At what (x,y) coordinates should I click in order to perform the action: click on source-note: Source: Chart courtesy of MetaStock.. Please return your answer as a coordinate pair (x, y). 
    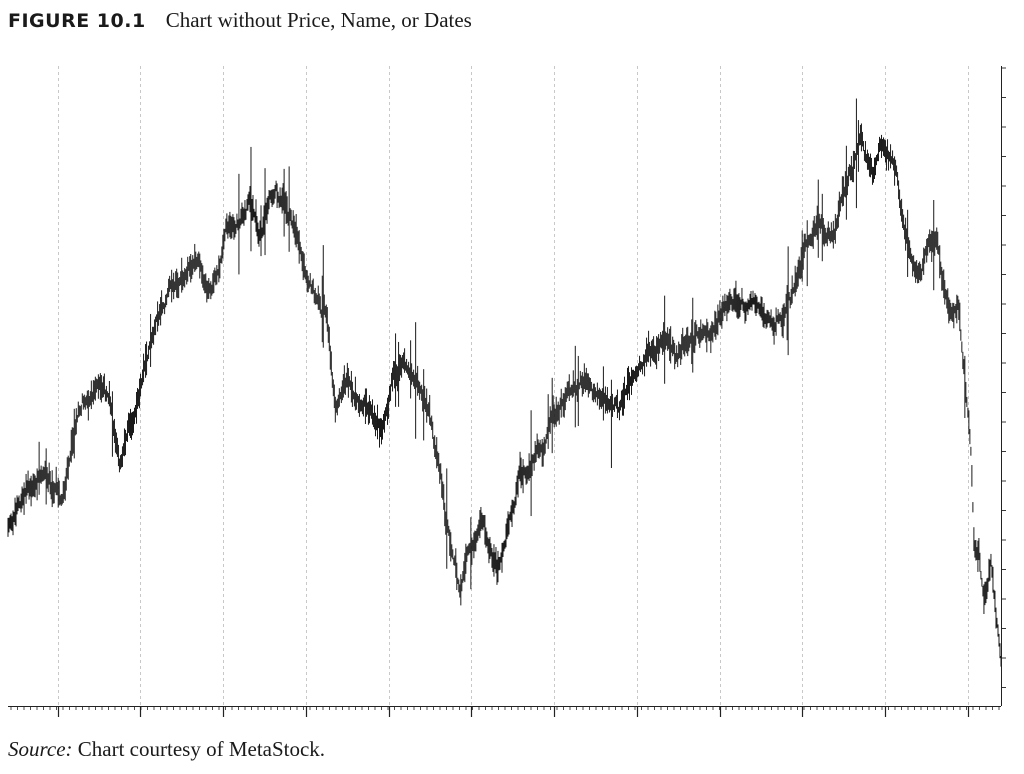
    Looking at the image, I should click on (166, 749).